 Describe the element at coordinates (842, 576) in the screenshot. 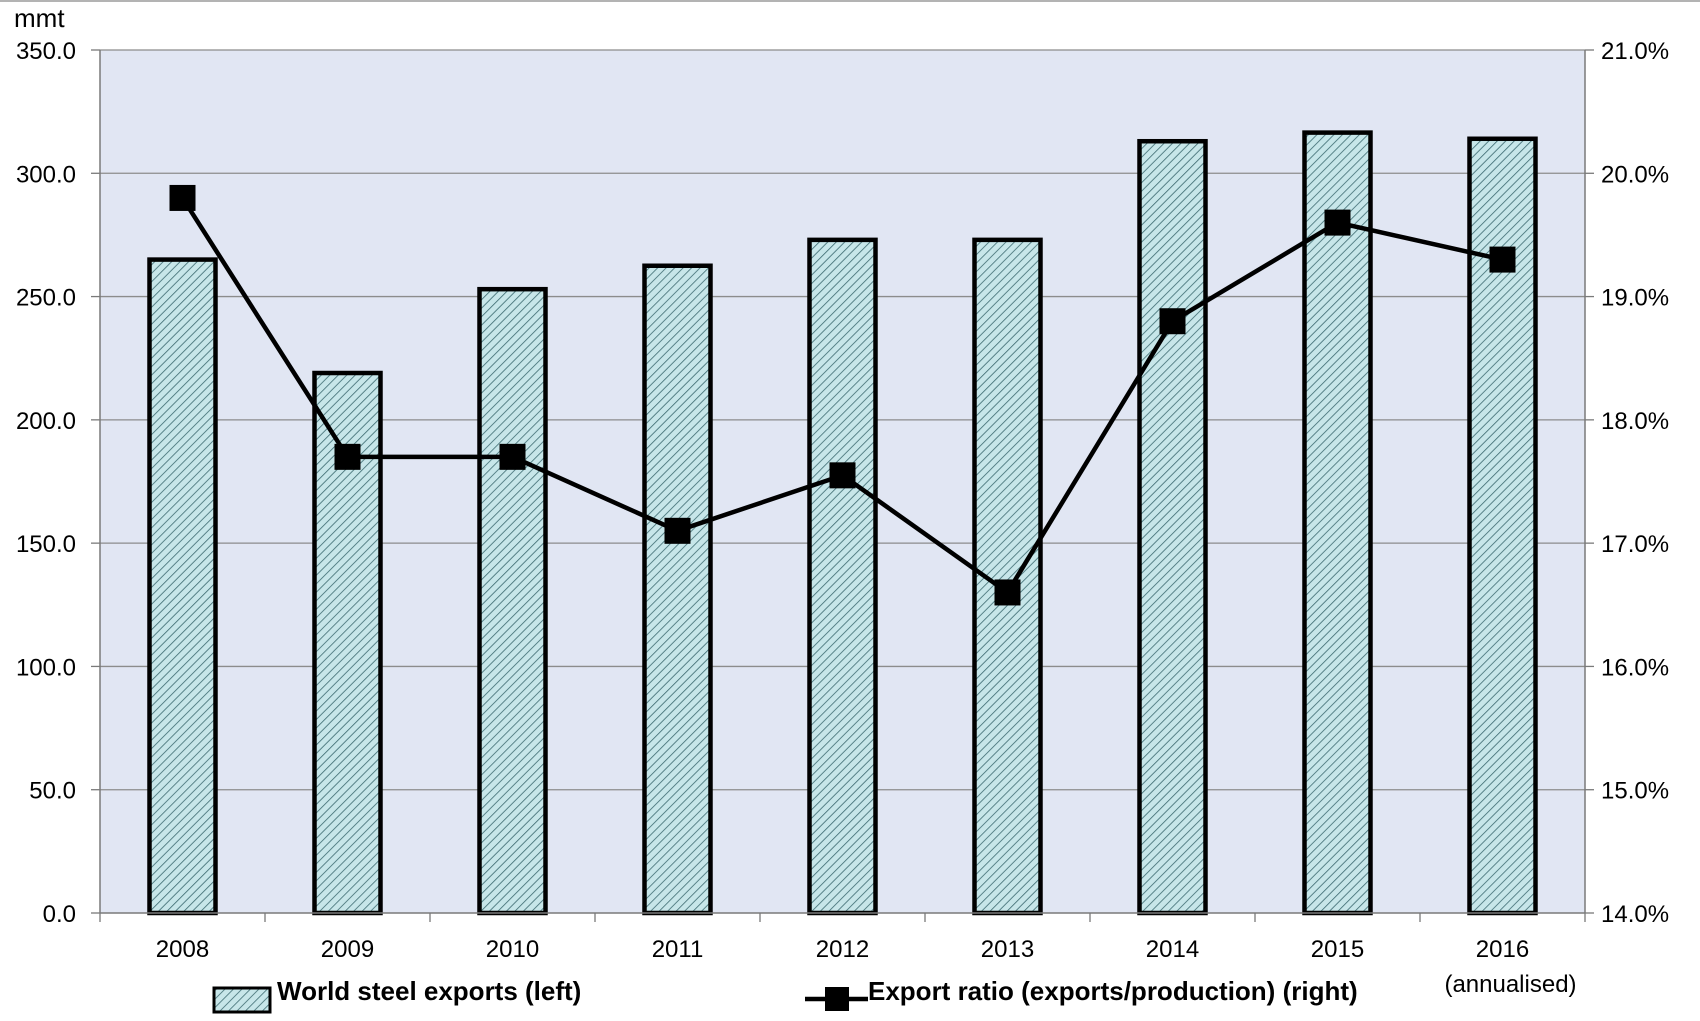

I see `bar-2012` at that location.